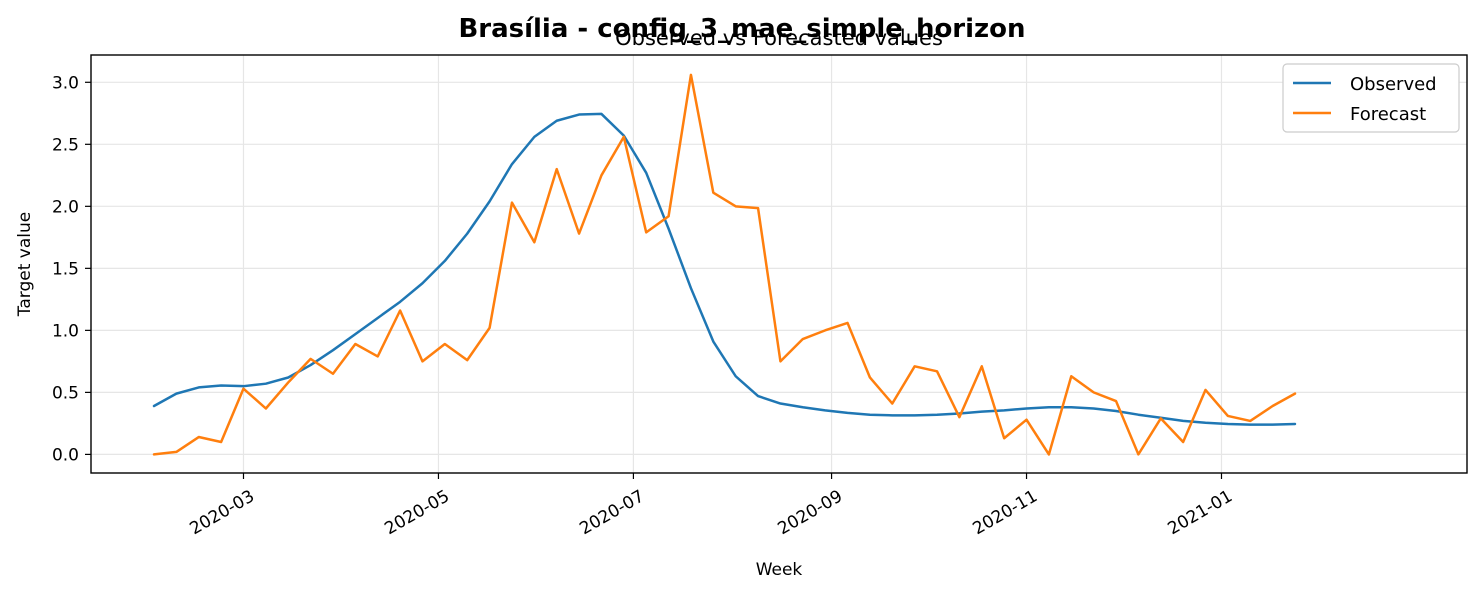 The width and height of the screenshot is (1483, 593). I want to click on y-axis-label: Target value, so click(25, 264).